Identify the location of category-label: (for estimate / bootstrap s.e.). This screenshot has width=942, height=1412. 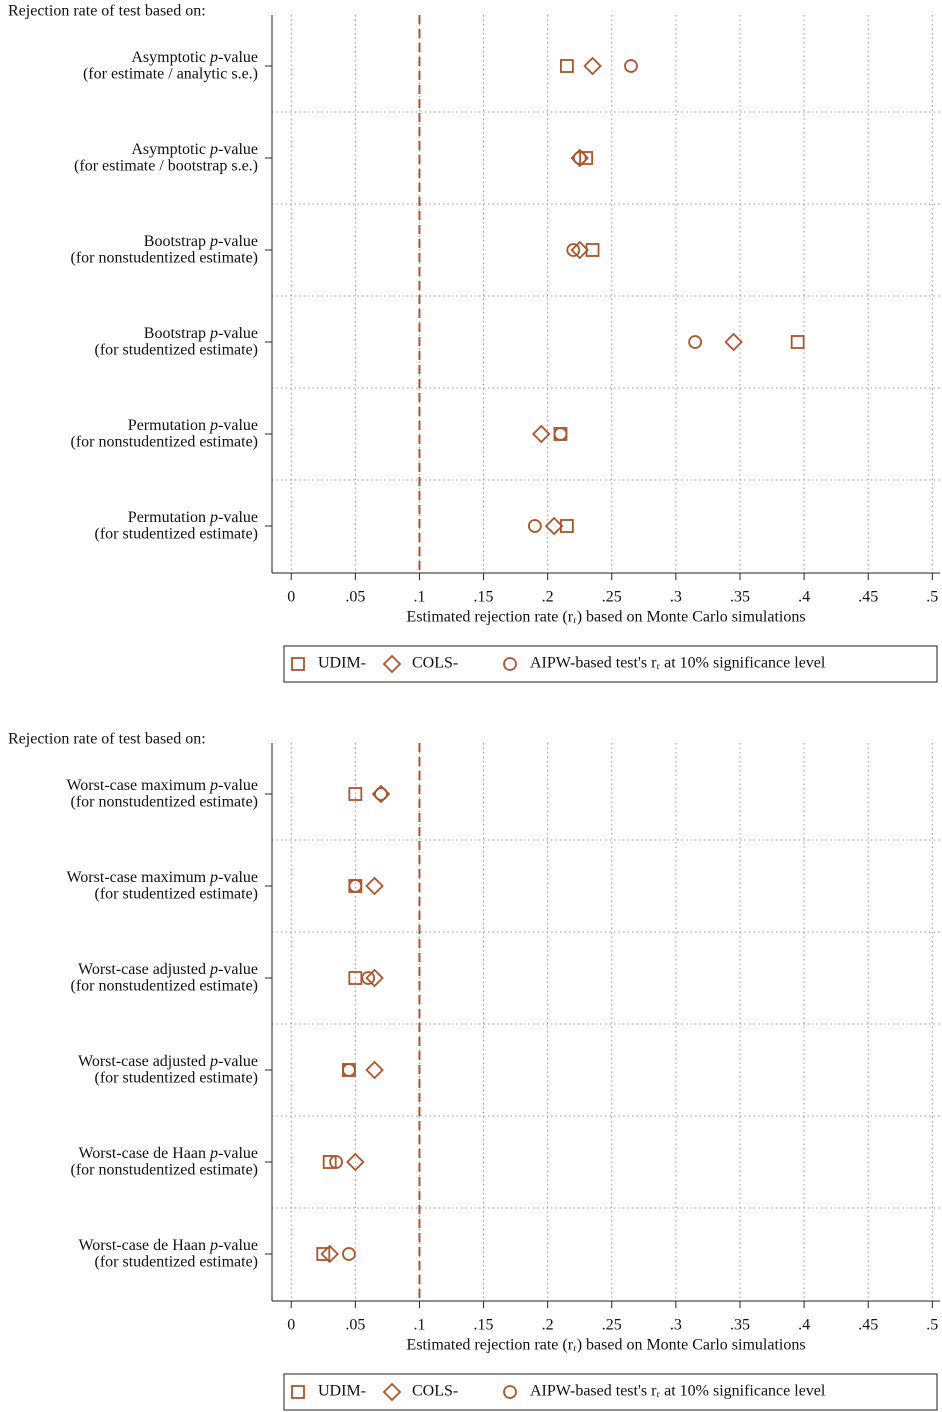
(166, 166).